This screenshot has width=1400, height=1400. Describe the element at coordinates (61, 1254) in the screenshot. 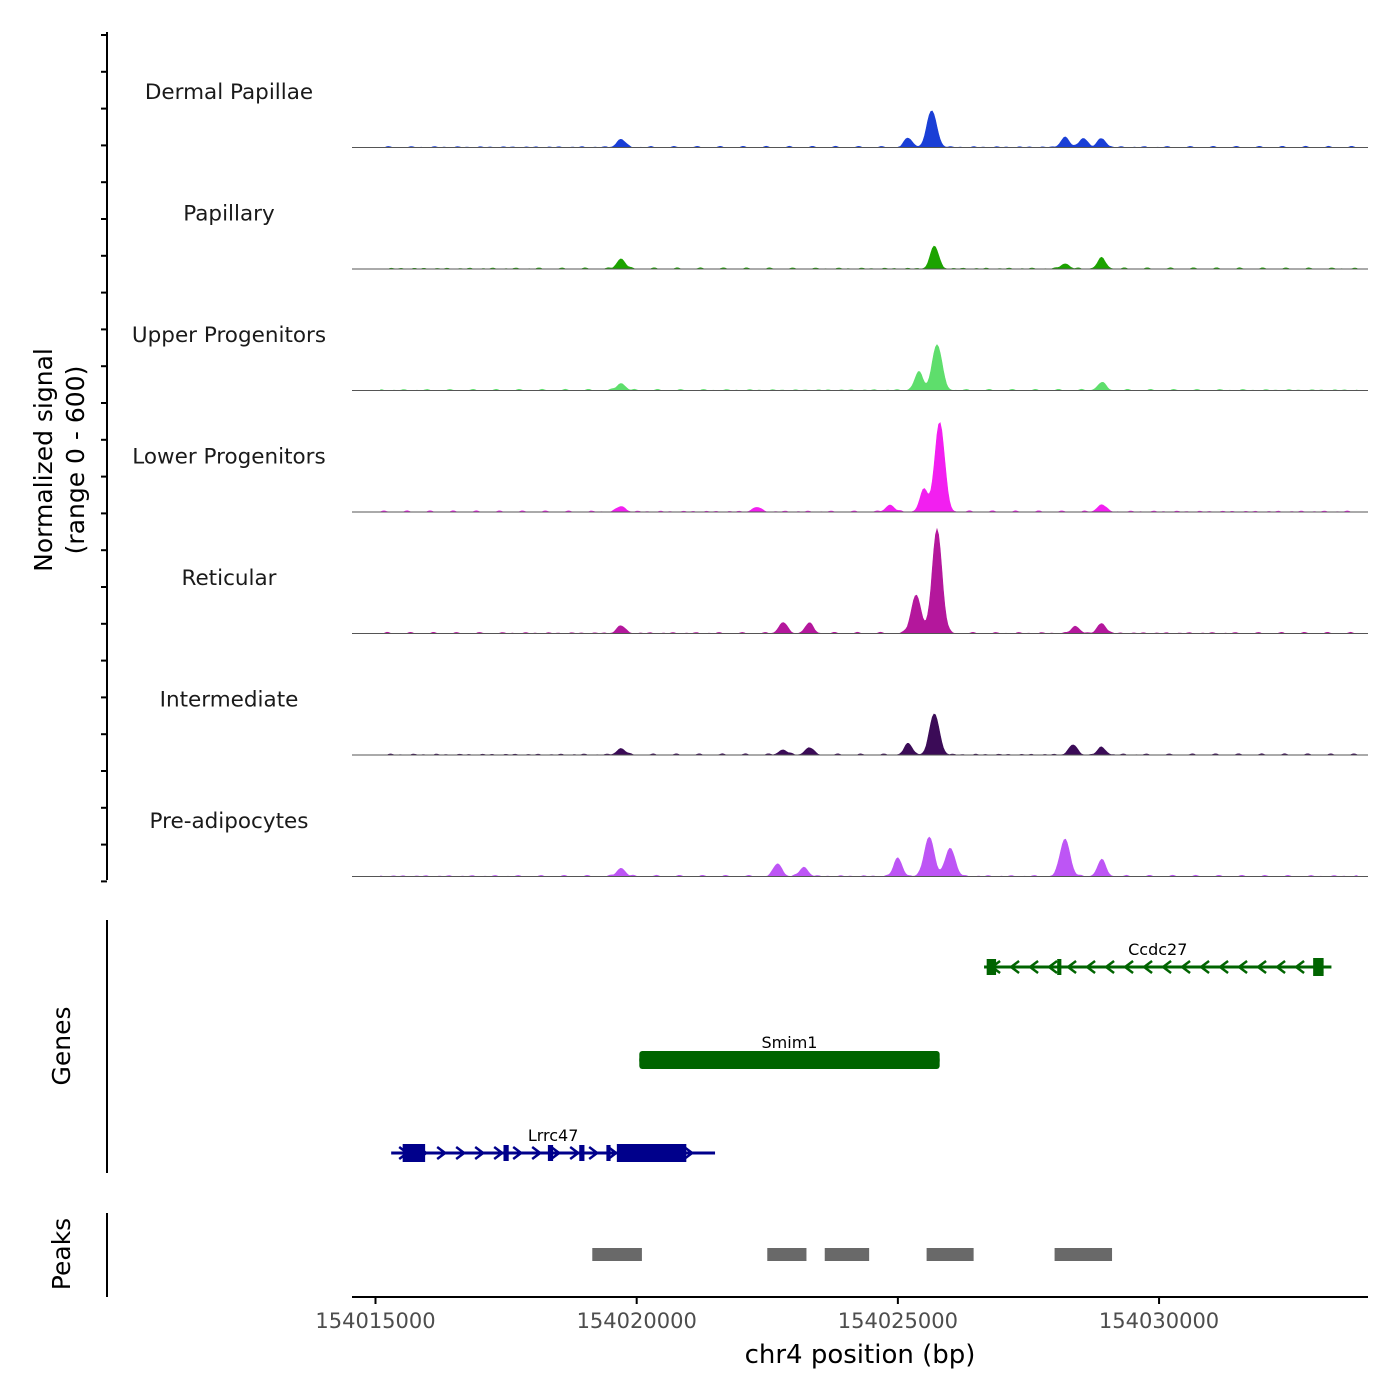

I see `peaks-panel-label: Peaks` at that location.